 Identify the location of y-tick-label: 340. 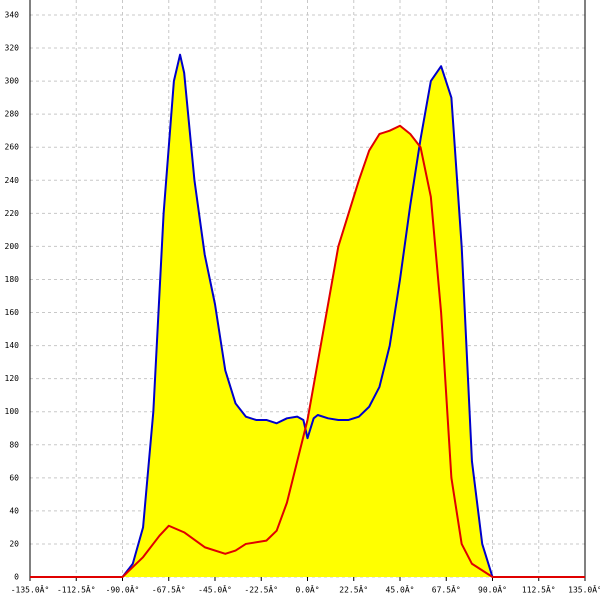
(12, 15).